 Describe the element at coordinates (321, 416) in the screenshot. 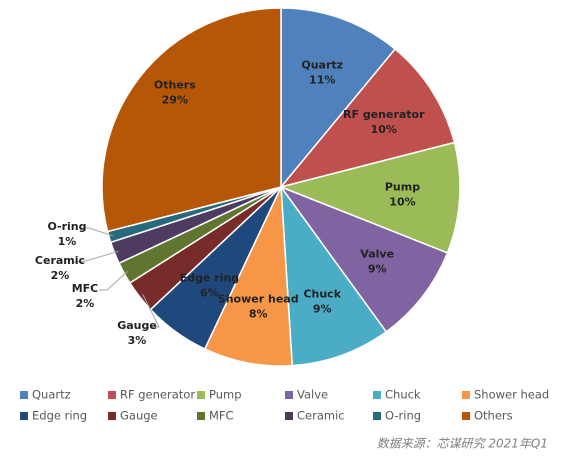

I see `legend-label: Ceramic` at that location.